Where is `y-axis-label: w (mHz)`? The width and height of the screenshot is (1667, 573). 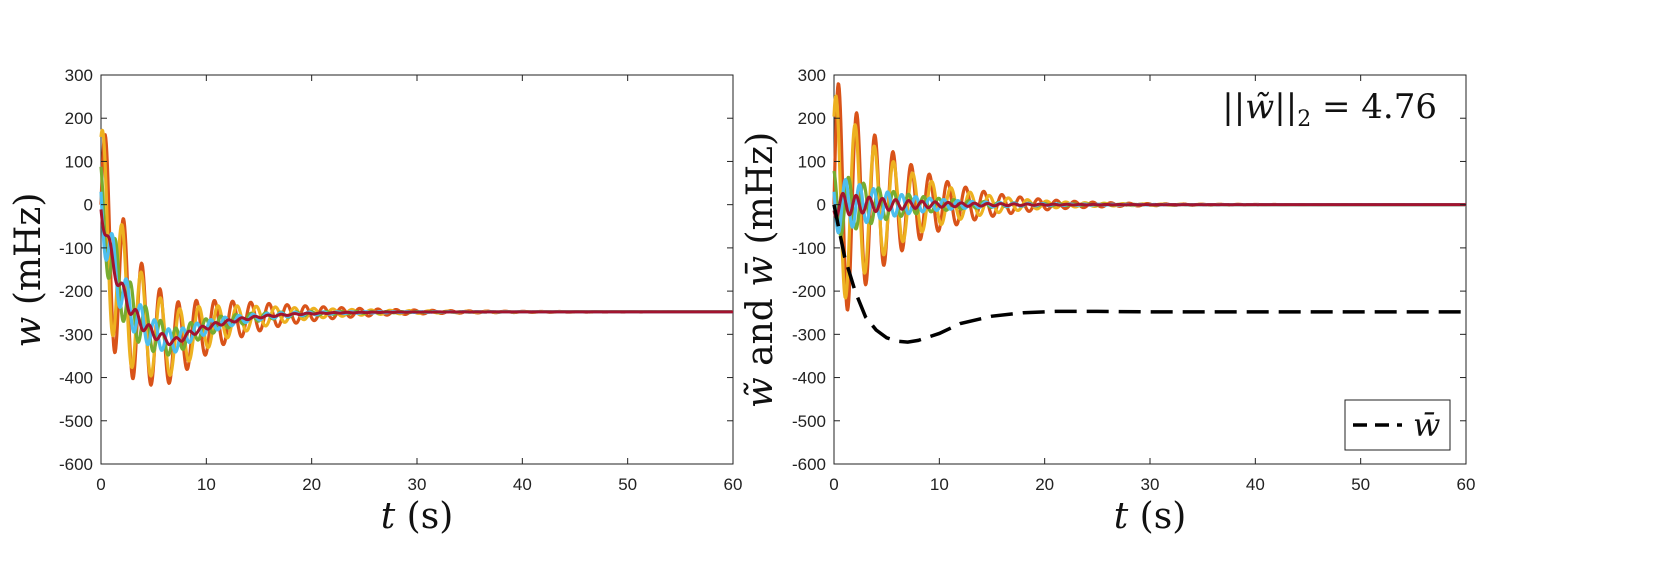 y-axis-label: w (mHz) is located at coordinates (28, 270).